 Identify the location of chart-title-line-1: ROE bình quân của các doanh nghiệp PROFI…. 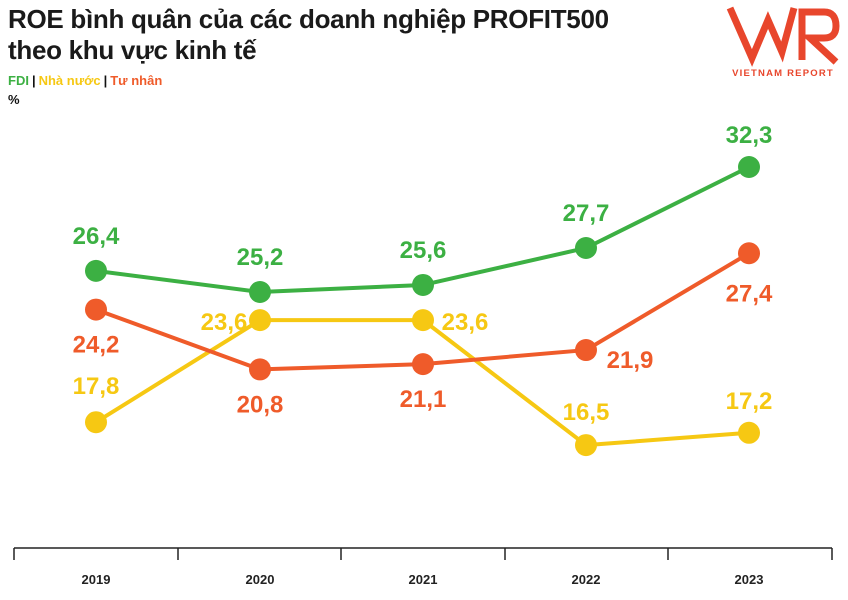
(308, 19).